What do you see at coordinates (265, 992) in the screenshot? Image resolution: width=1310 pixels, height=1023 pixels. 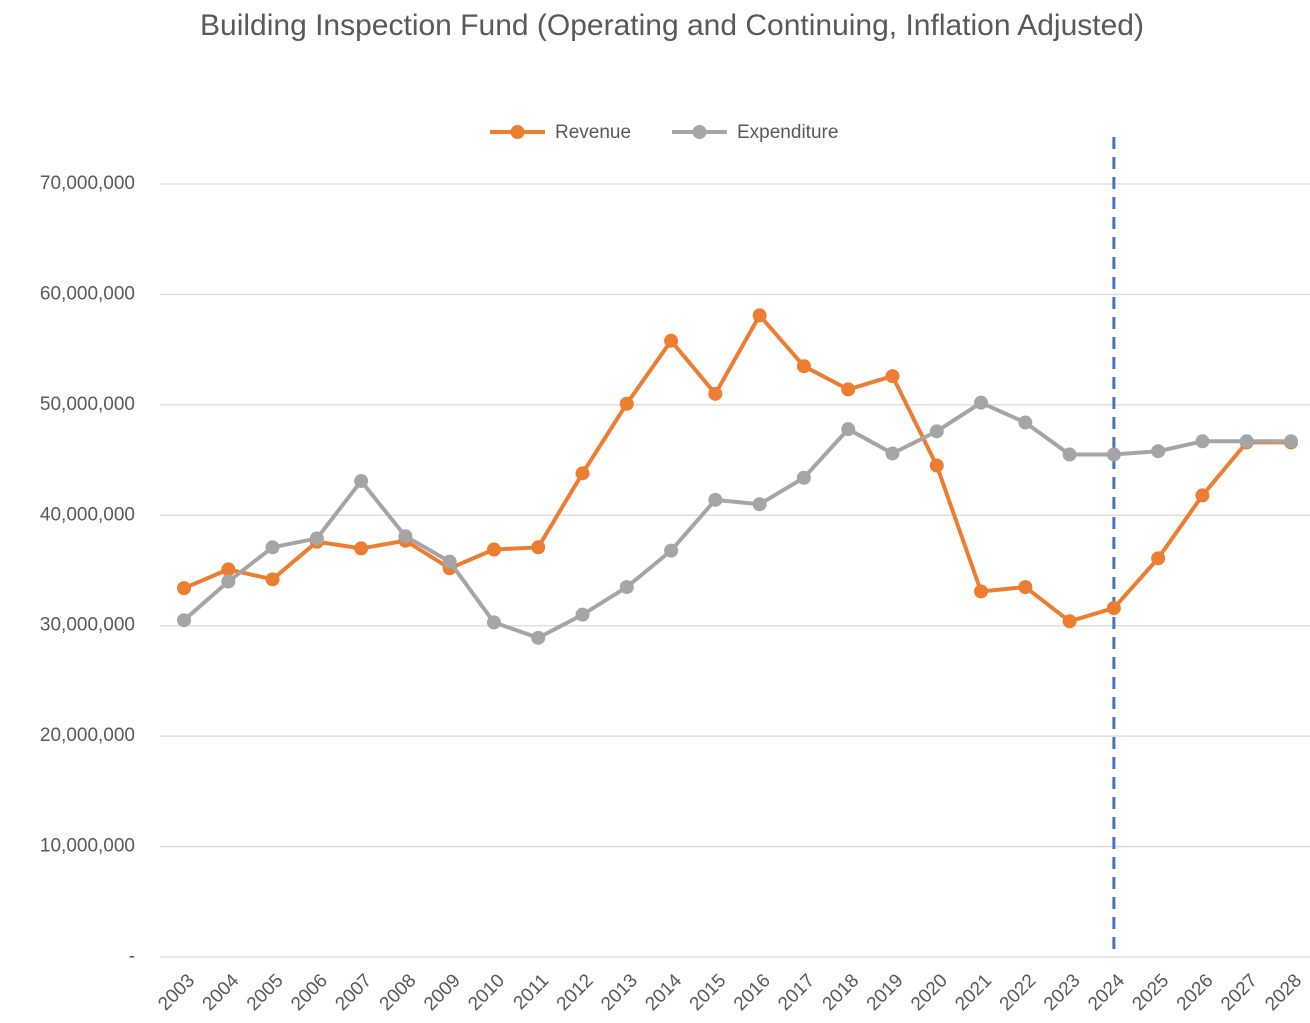 I see `x-tick-label: 2005` at bounding box center [265, 992].